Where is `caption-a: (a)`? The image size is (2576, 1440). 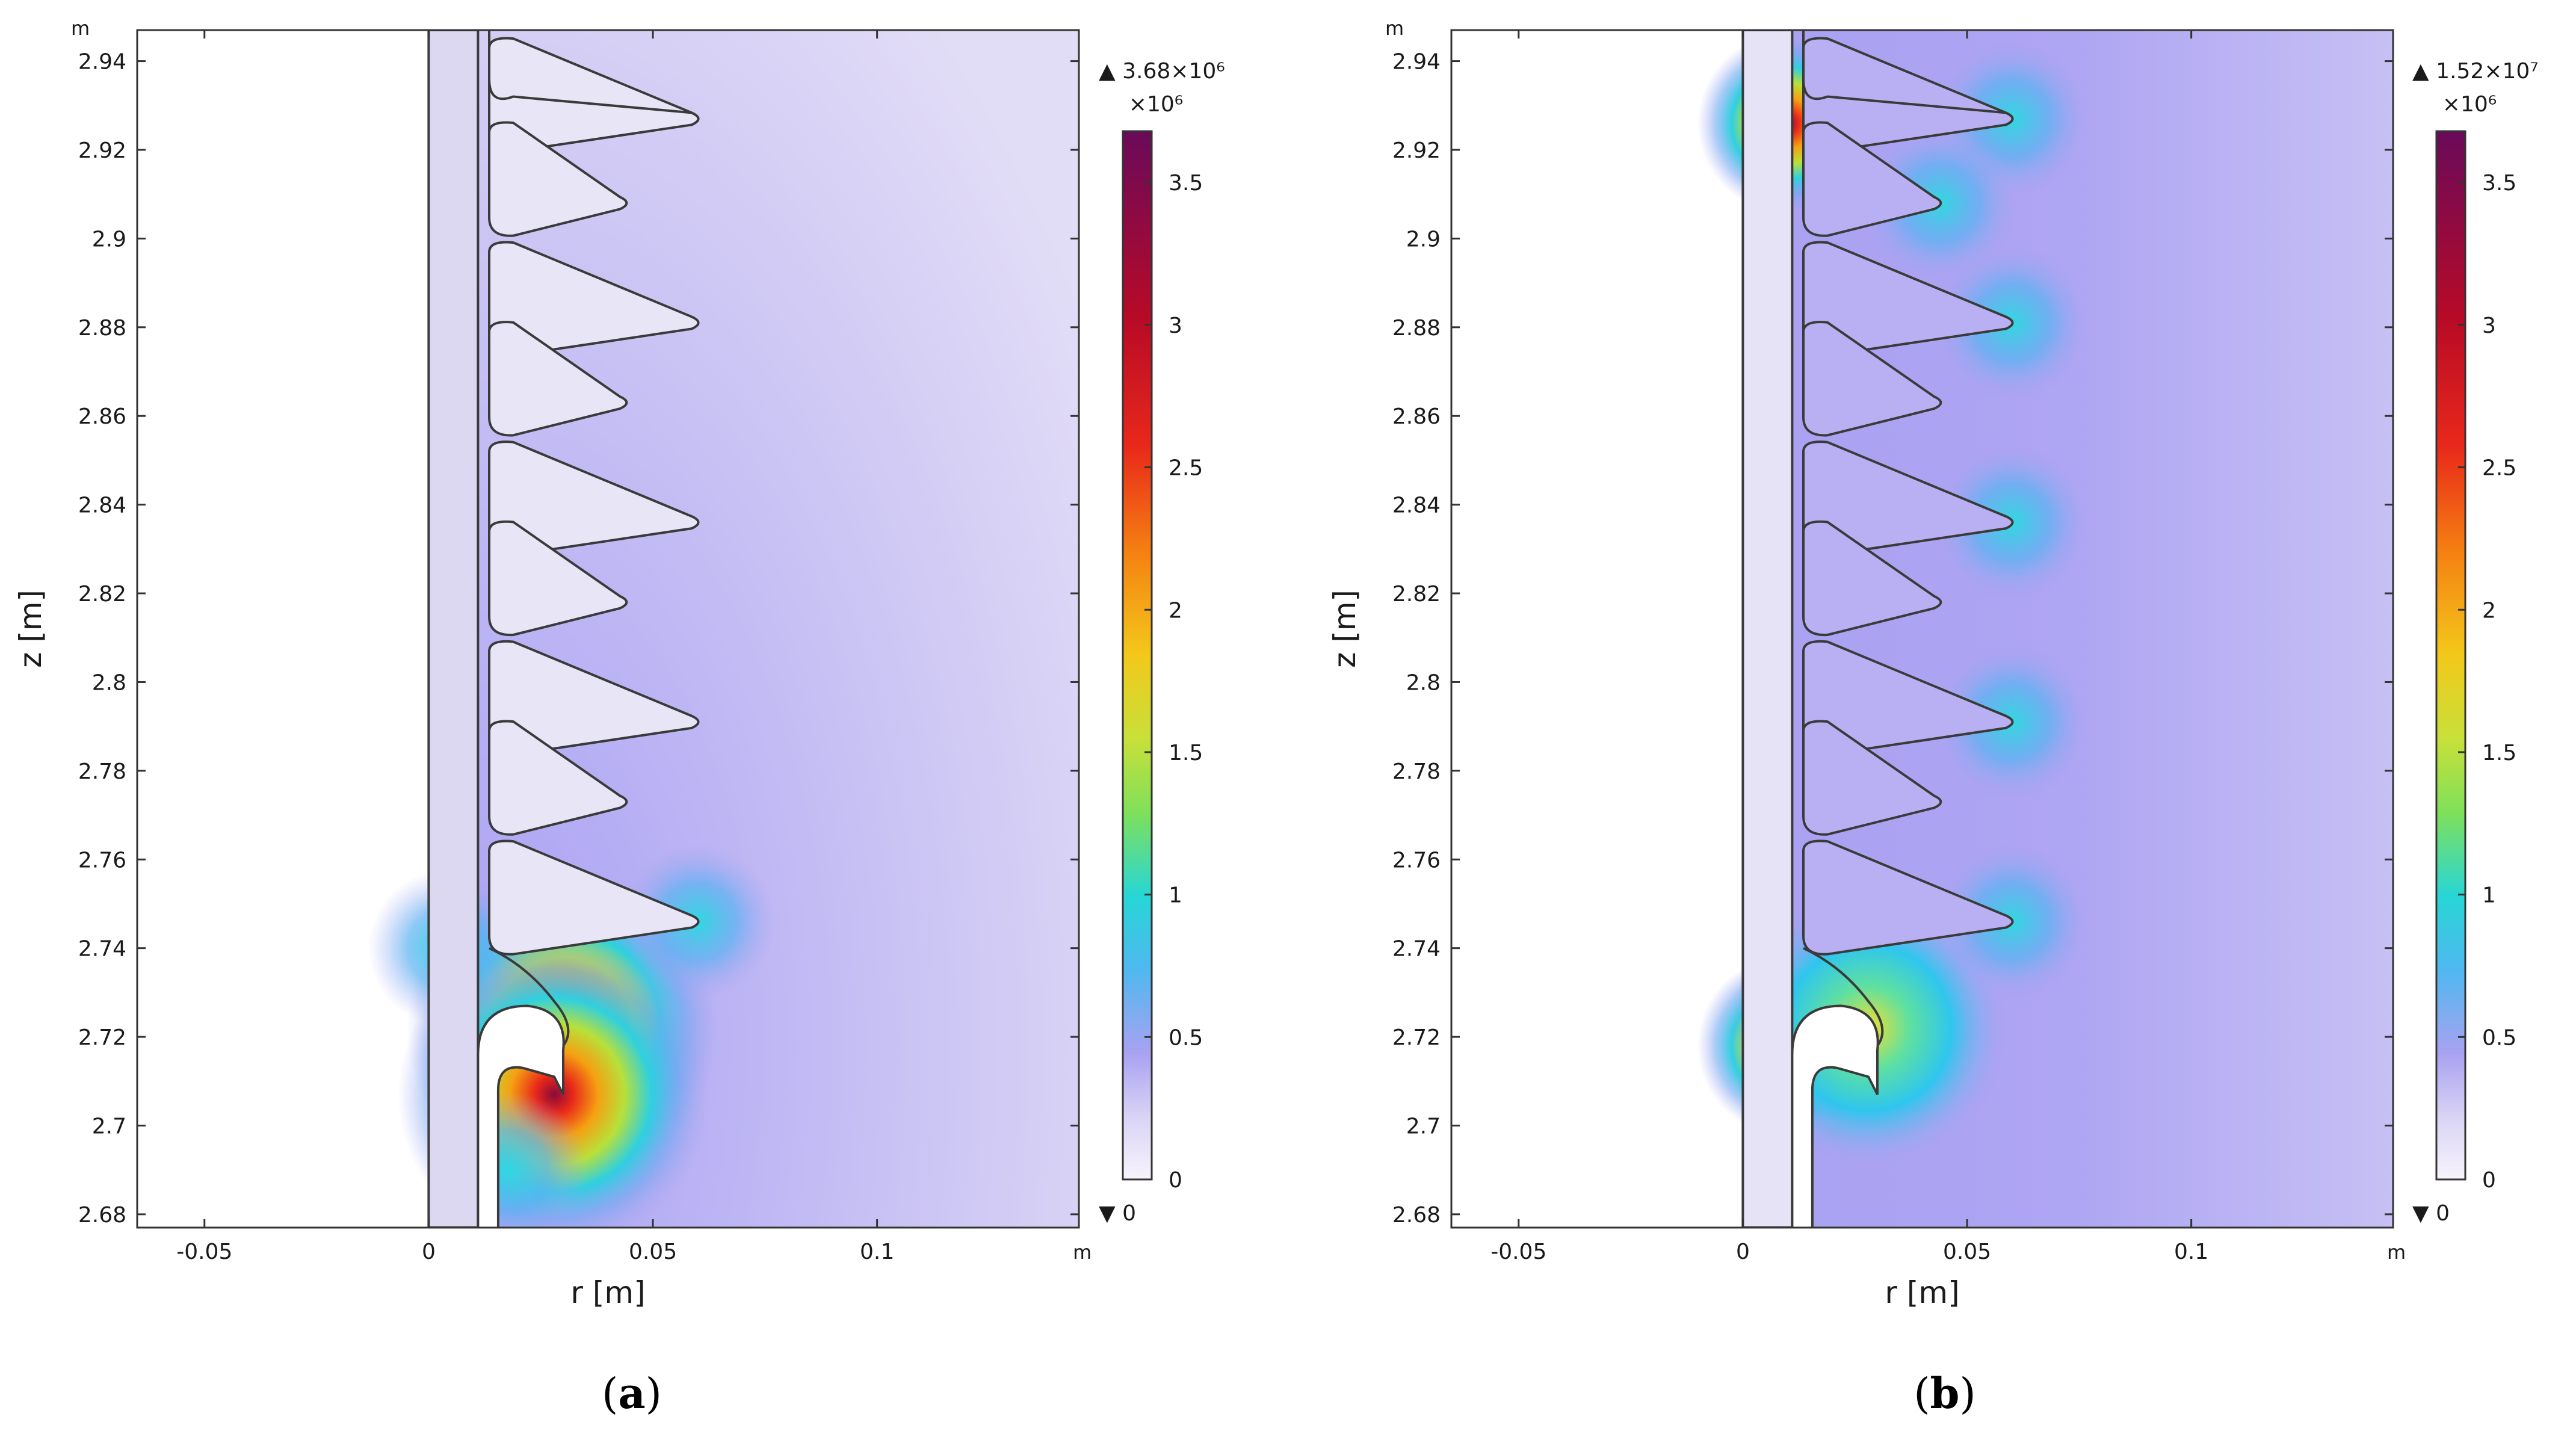 caption-a: (a) is located at coordinates (632, 1393).